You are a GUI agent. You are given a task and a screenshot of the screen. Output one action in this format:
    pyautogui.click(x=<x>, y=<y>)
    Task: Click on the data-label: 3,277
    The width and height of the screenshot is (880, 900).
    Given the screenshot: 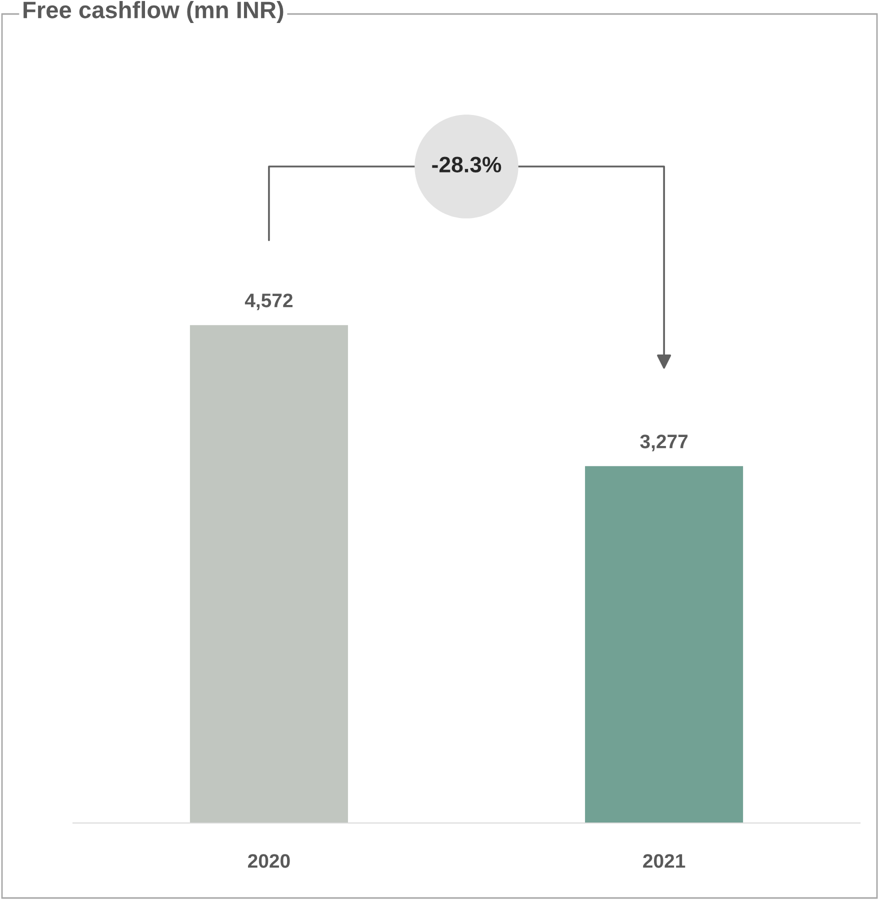 What is the action you would take?
    pyautogui.click(x=664, y=443)
    